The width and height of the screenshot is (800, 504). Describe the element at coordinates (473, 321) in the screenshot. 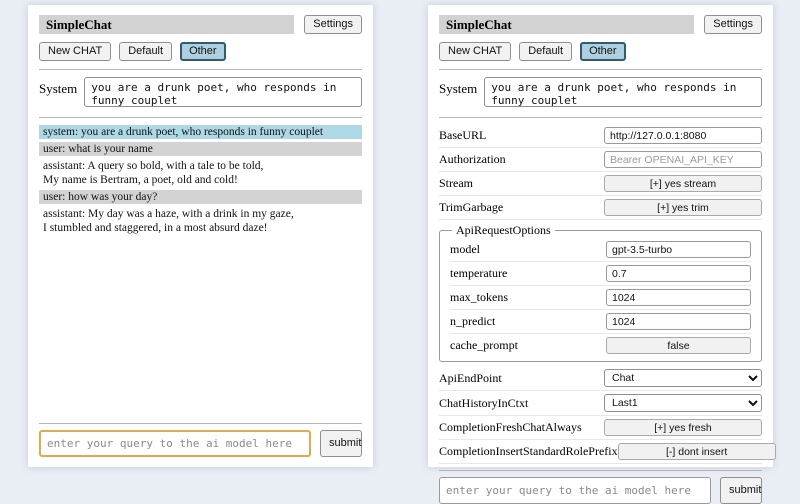

I see `n-predict-label: n_predict` at that location.